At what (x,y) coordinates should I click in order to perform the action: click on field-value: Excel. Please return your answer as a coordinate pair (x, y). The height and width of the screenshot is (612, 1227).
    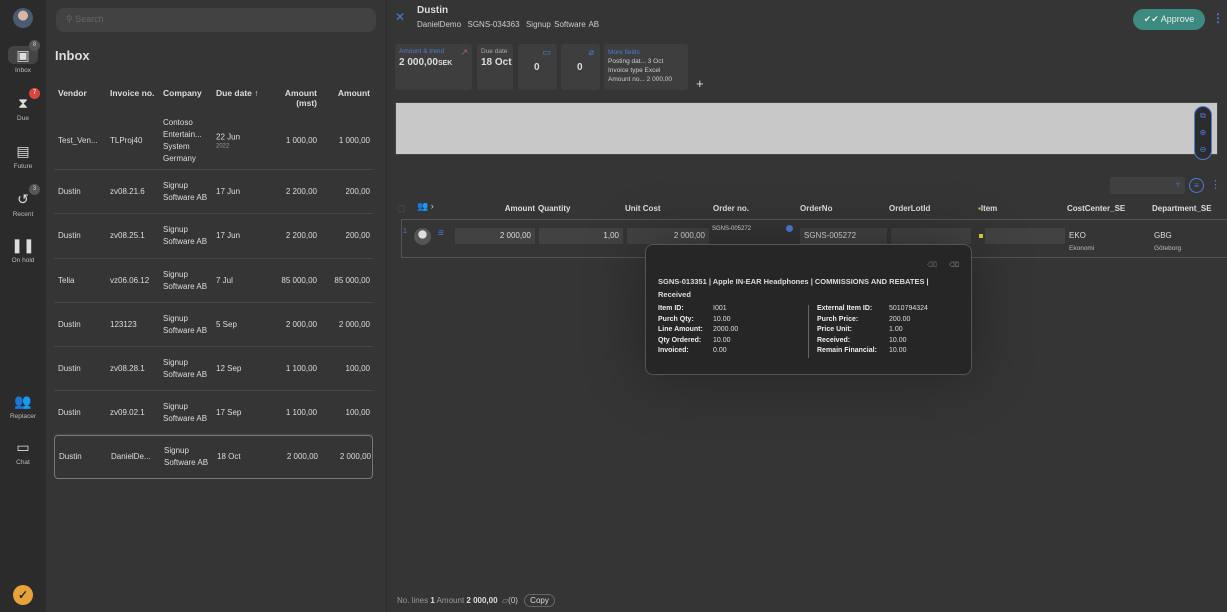
    Looking at the image, I should click on (652, 70).